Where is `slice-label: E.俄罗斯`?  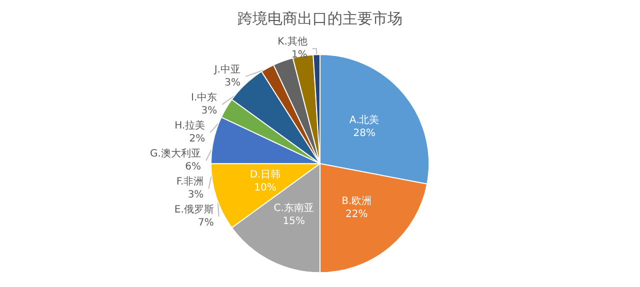 slice-label: E.俄罗斯 is located at coordinates (194, 210).